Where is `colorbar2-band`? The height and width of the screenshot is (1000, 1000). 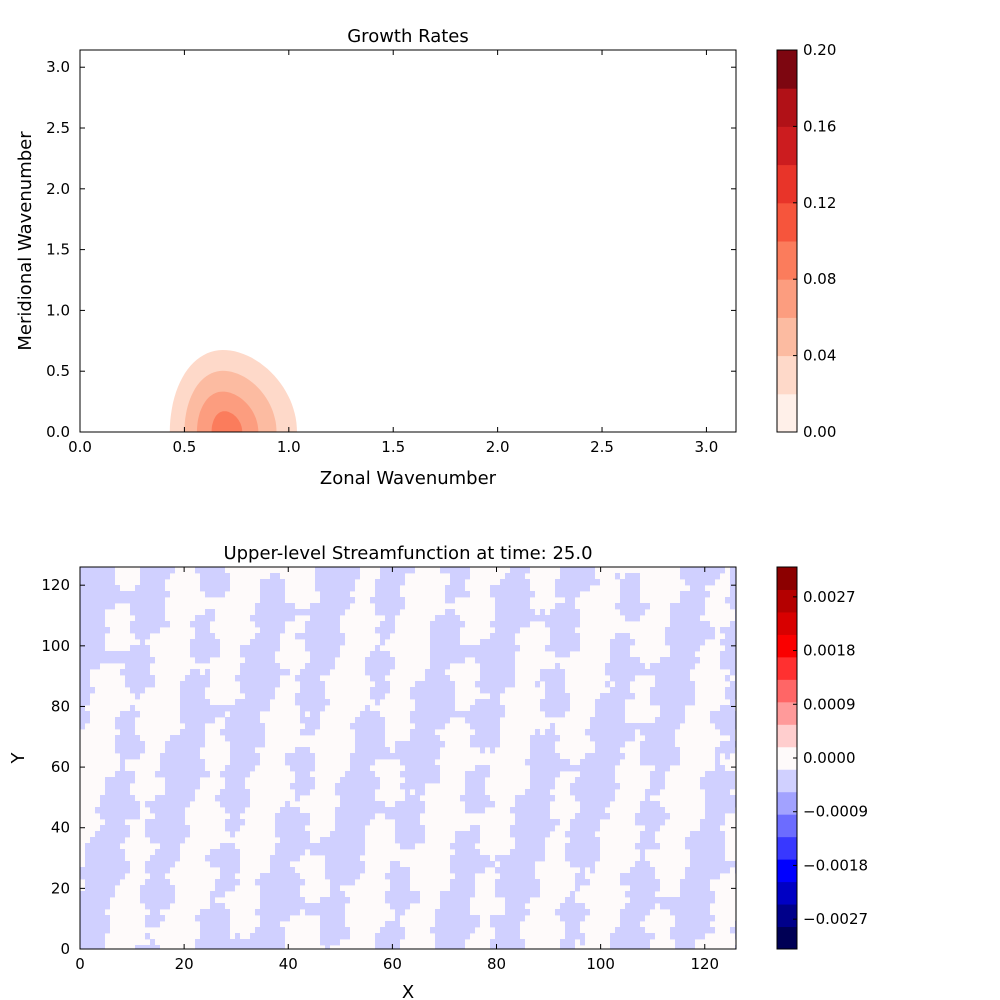 colorbar2-band is located at coordinates (787, 578).